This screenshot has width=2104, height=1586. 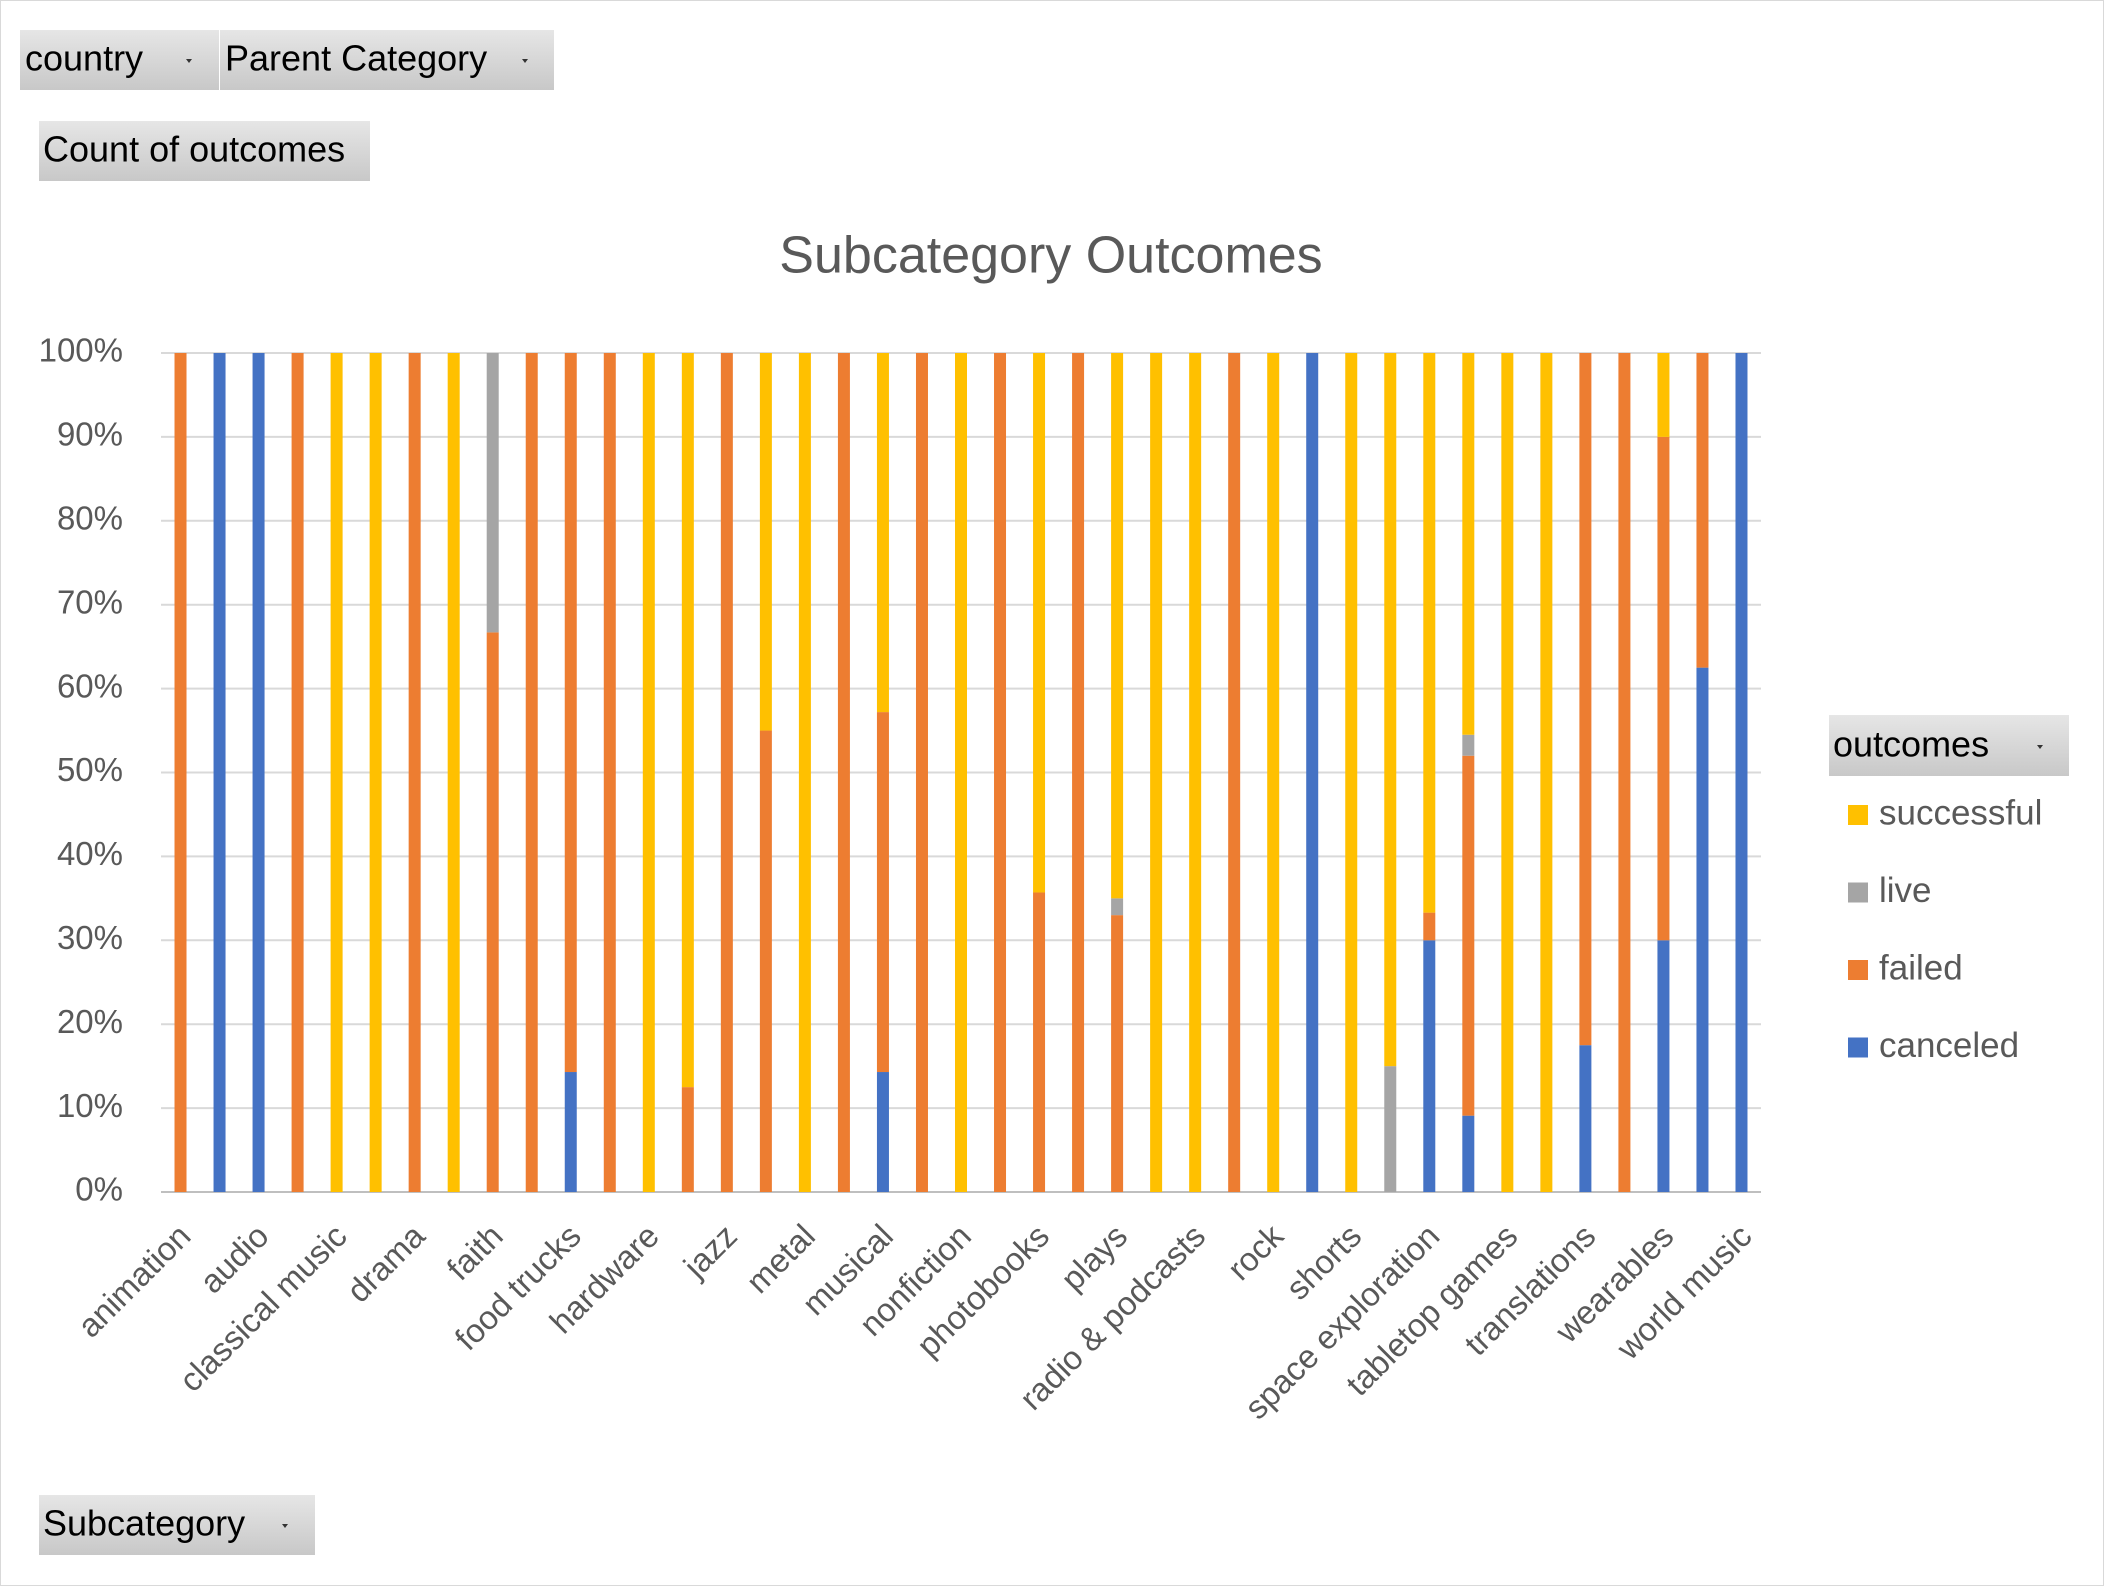 What do you see at coordinates (1905, 890) in the screenshot?
I see `legend-label: live` at bounding box center [1905, 890].